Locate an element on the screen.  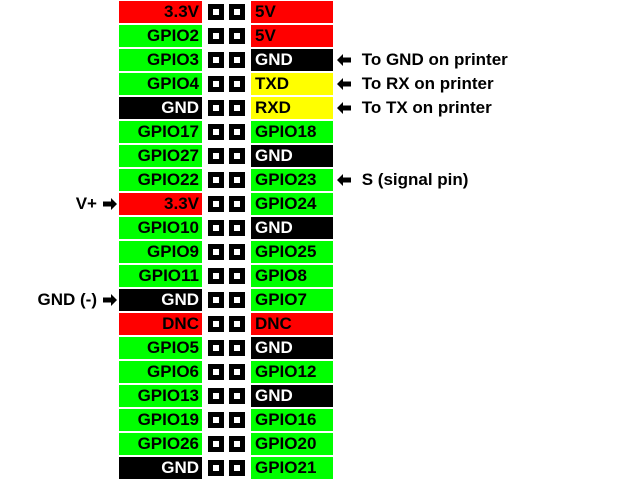
left-pin-label: GPIO17 is located at coordinates (160, 132).